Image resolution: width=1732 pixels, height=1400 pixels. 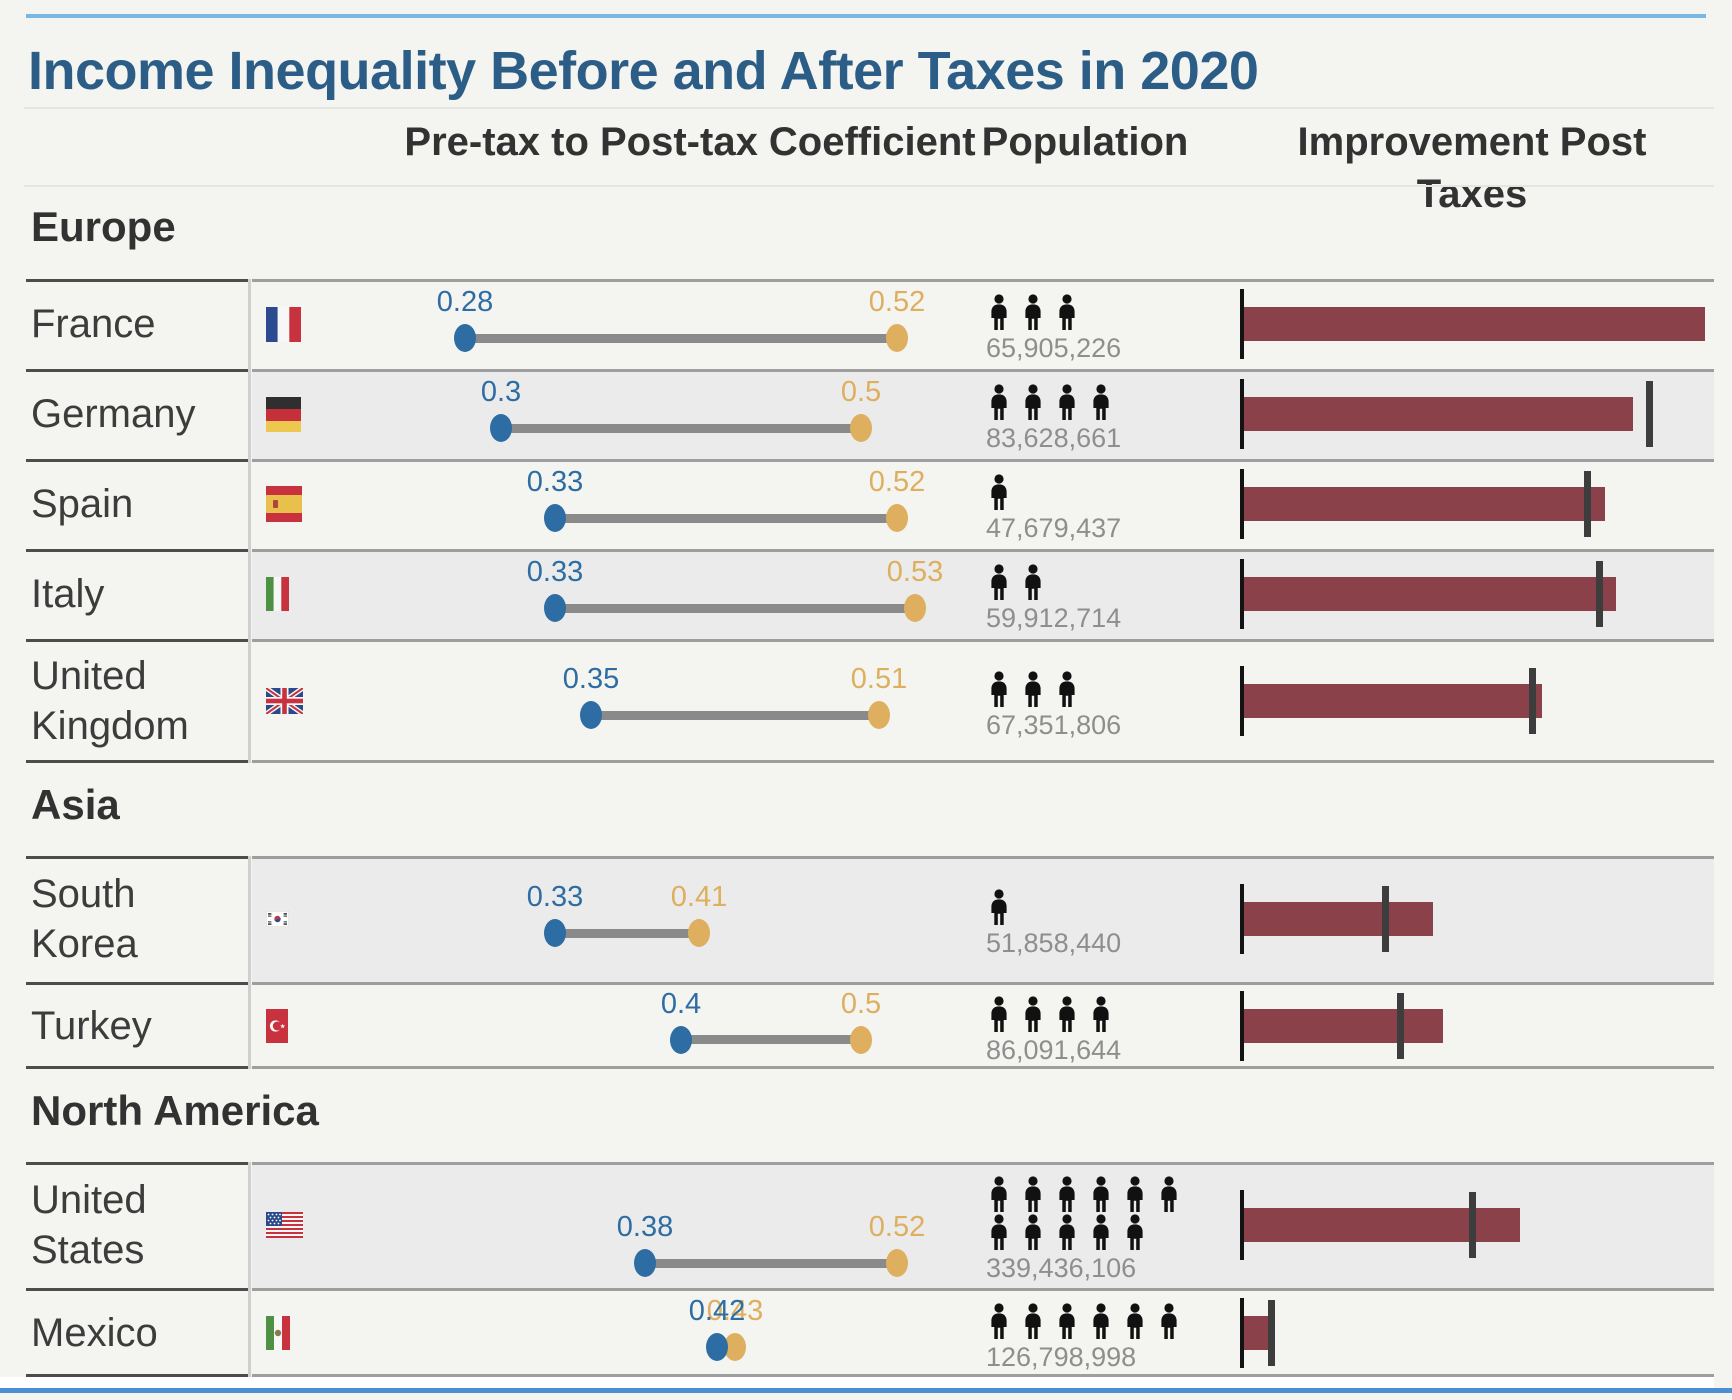 I want to click on country-label: South Korea, so click(x=84, y=919).